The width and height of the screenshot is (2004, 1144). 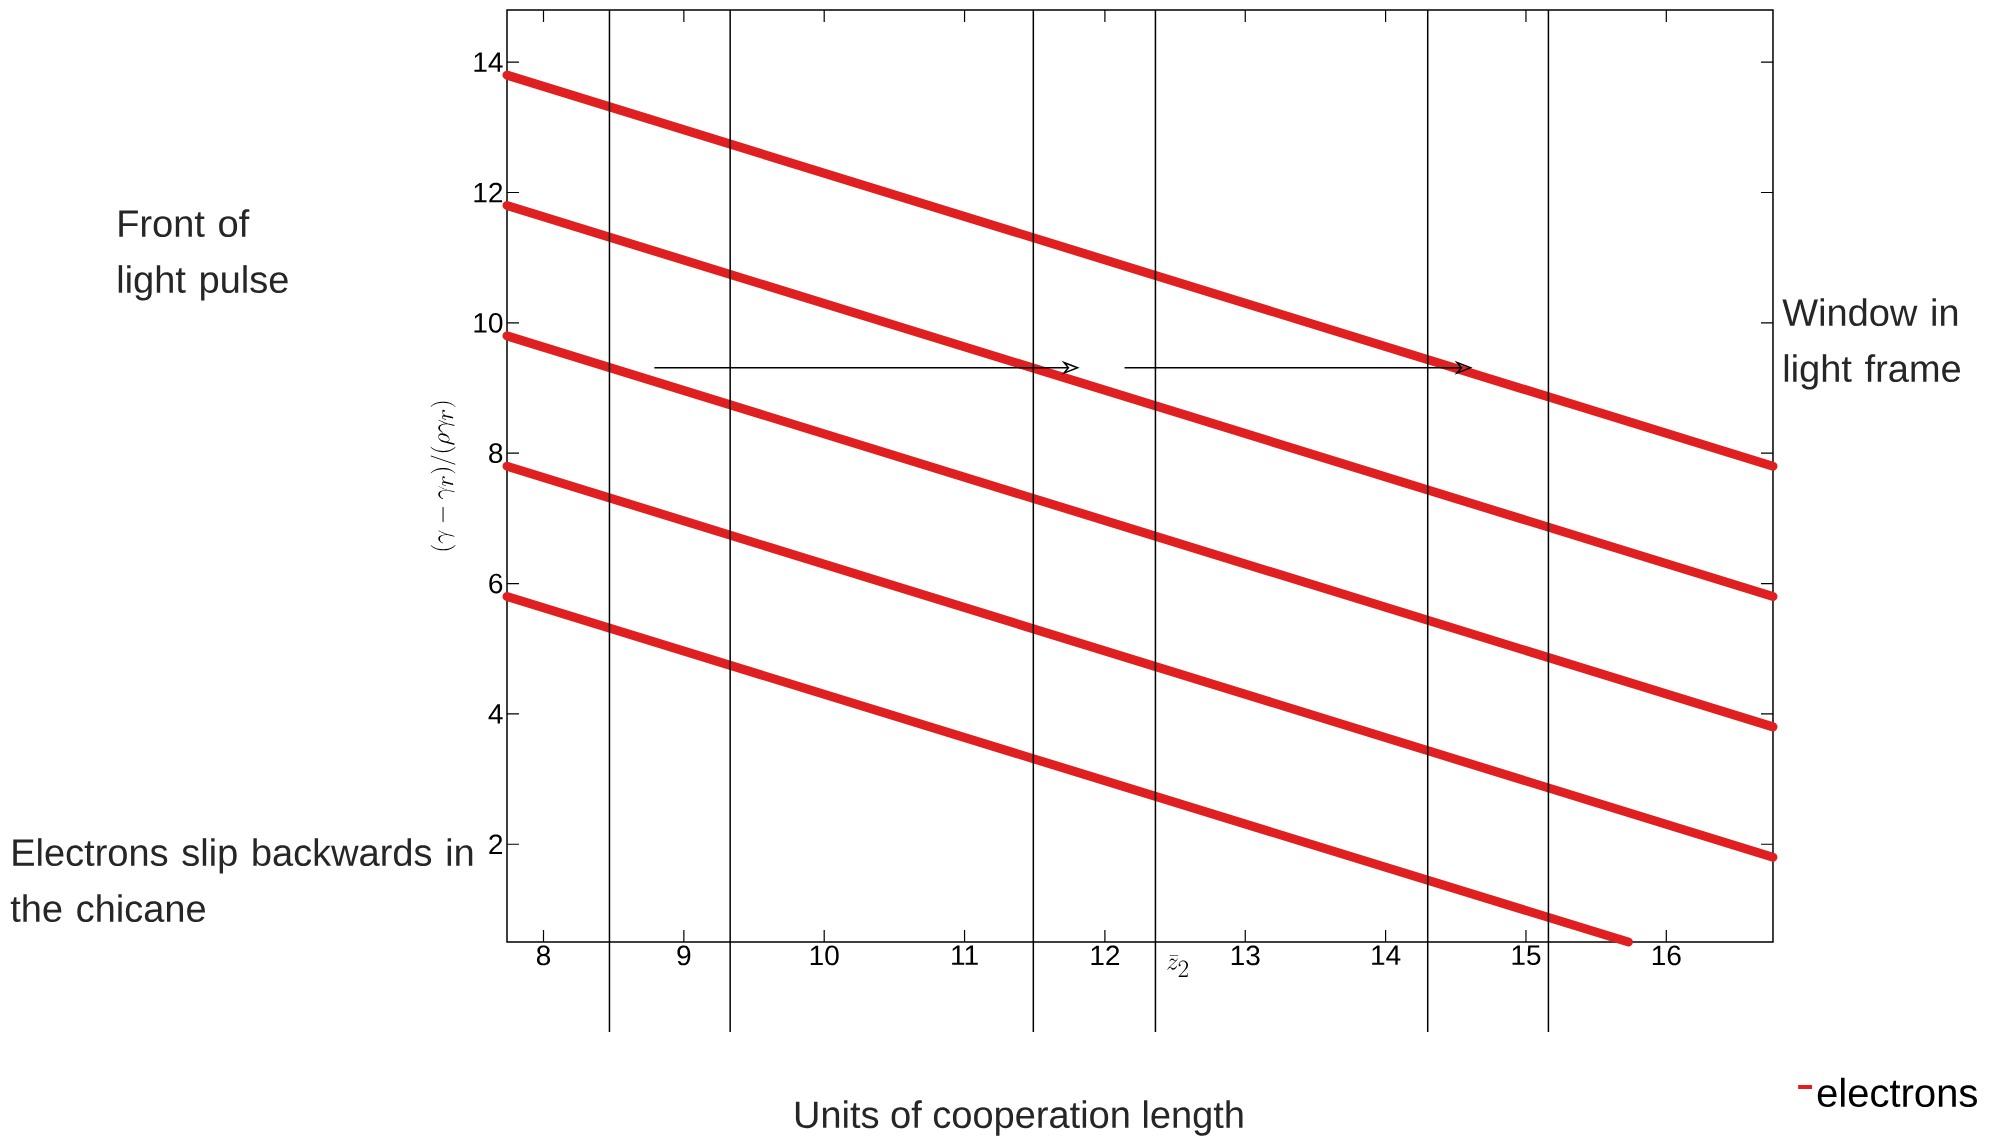 What do you see at coordinates (824, 955) in the screenshot?
I see `x-tick-label: 10` at bounding box center [824, 955].